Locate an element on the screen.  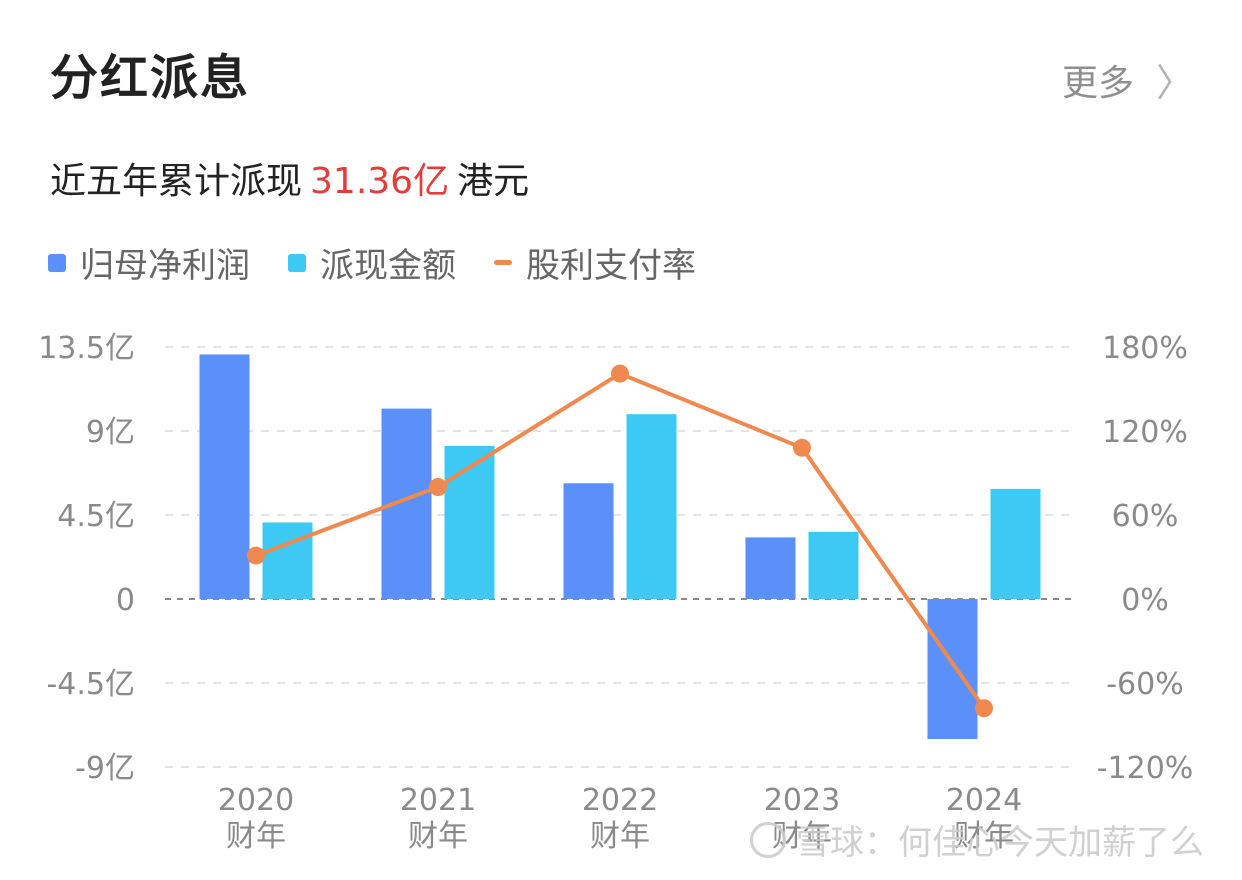
watermark: 雪球：何佳心今天加薪了么 is located at coordinates (977, 839).